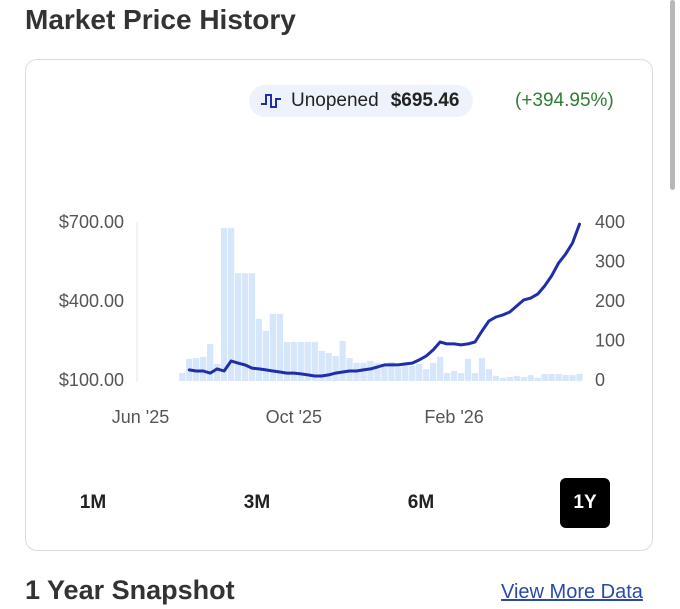 The image size is (680, 609). I want to click on price-change: (+394.95%), so click(564, 100).